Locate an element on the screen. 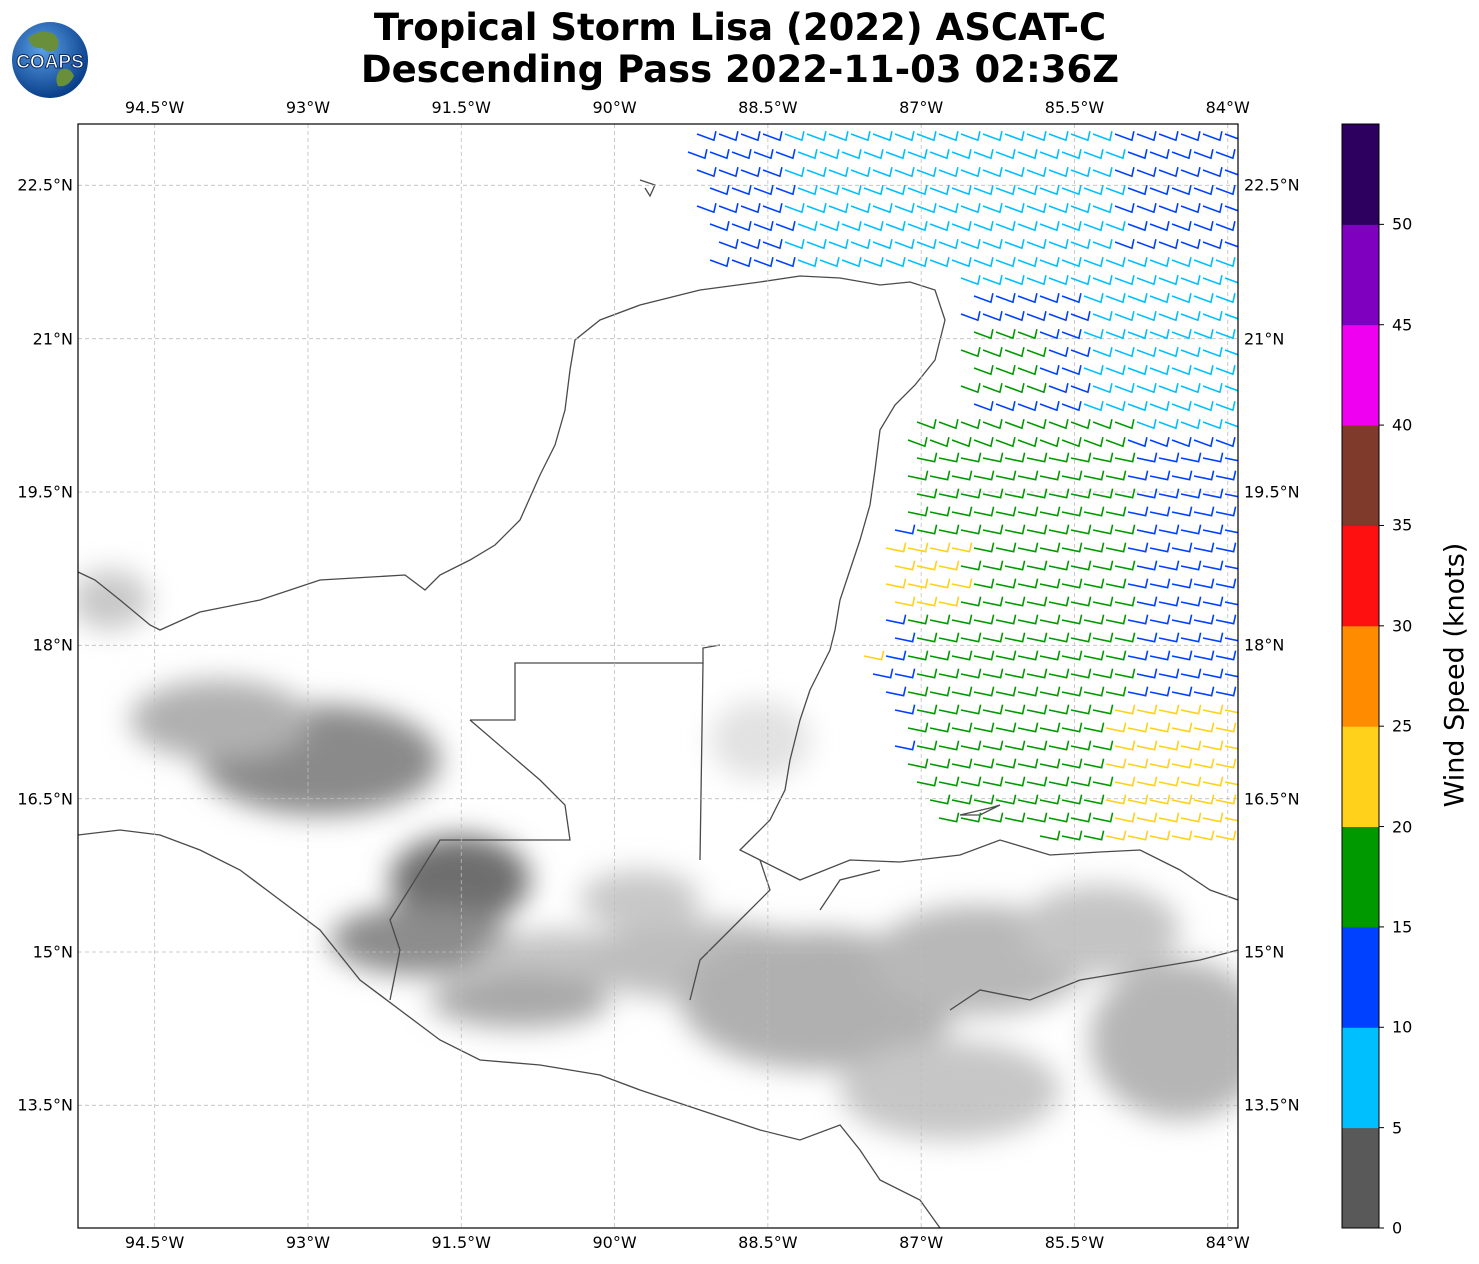 The width and height of the screenshot is (1479, 1264). lon-tick-label-top: 91.5°W is located at coordinates (461, 107).